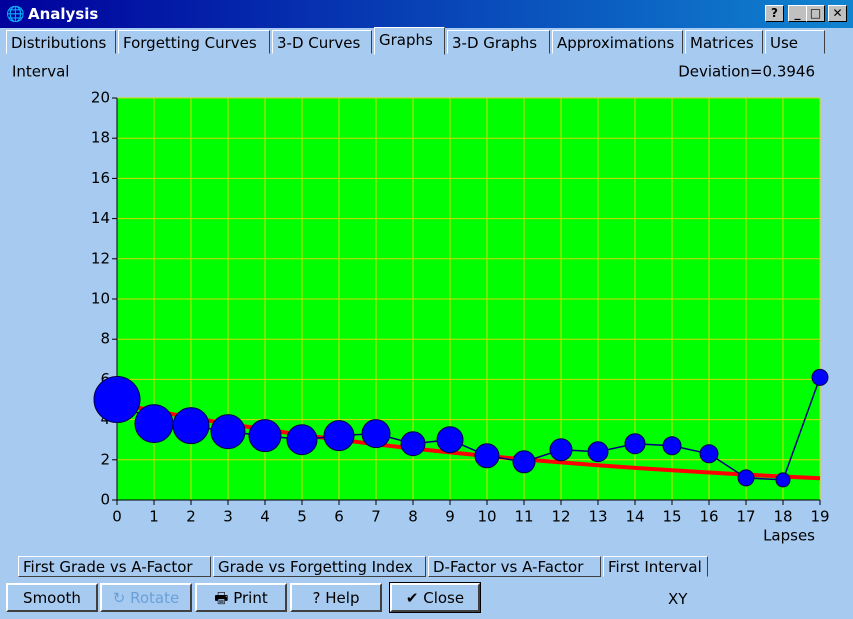  Describe the element at coordinates (105, 339) in the screenshot. I see `y-tick-label: 8` at that location.